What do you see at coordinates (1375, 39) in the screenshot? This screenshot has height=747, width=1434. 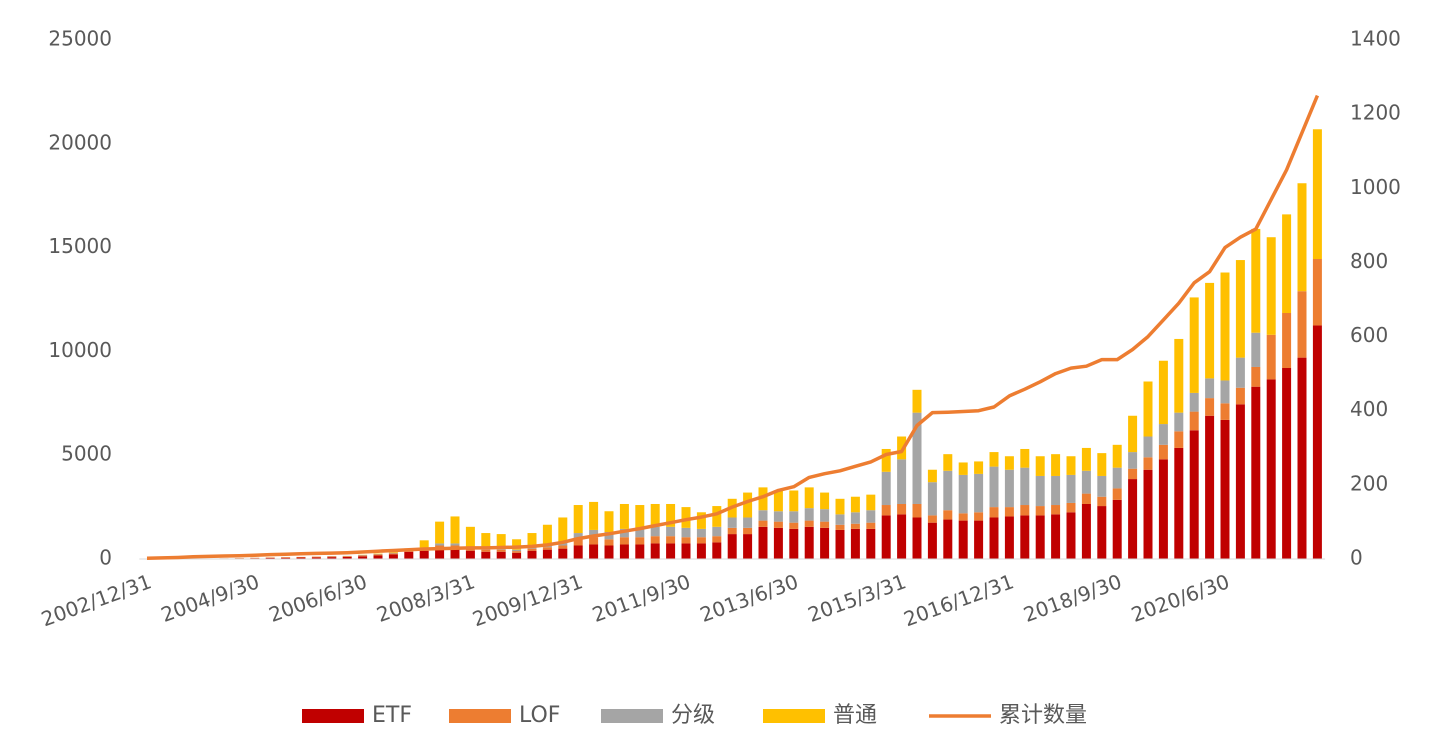 I see `y2-tick-label: 1400` at bounding box center [1375, 39].